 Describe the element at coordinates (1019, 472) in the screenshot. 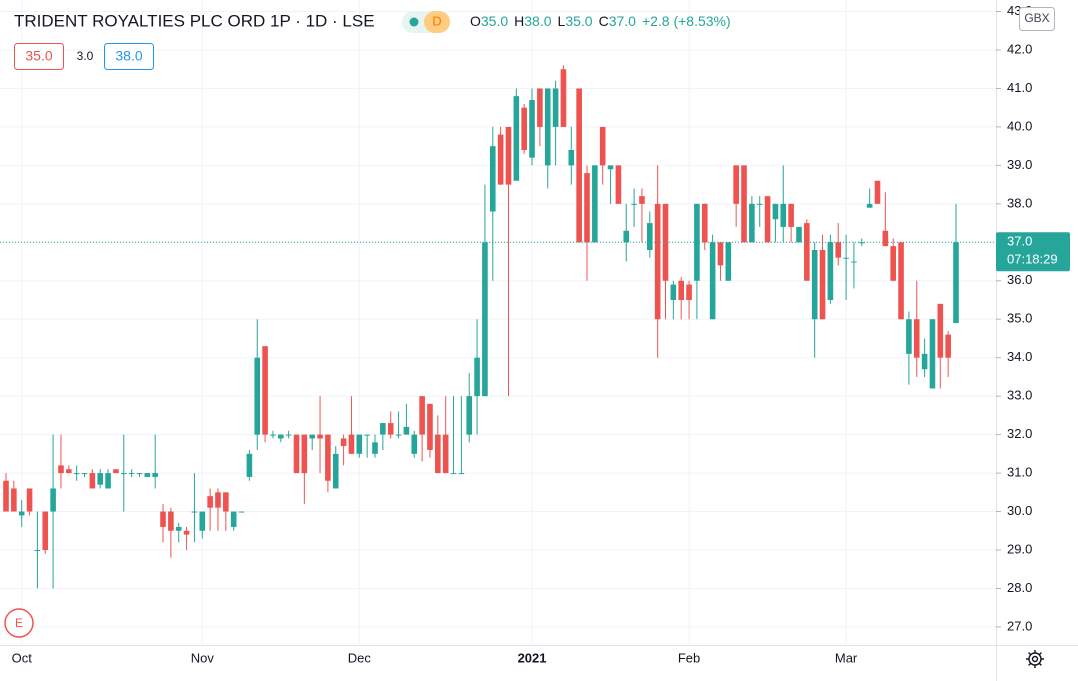

I see `y-tick-label: 31.0` at that location.